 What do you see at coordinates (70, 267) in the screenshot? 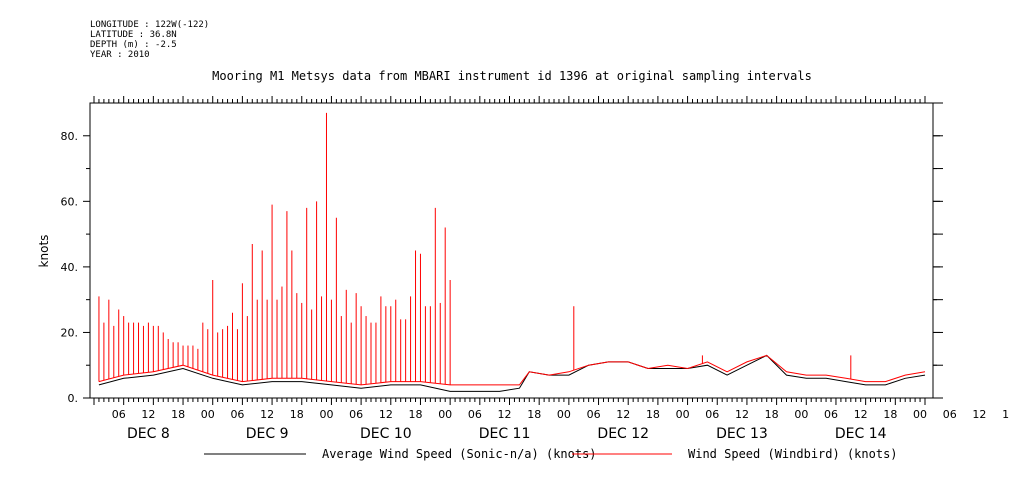
I see `y-tick-label: 40.` at bounding box center [70, 267].